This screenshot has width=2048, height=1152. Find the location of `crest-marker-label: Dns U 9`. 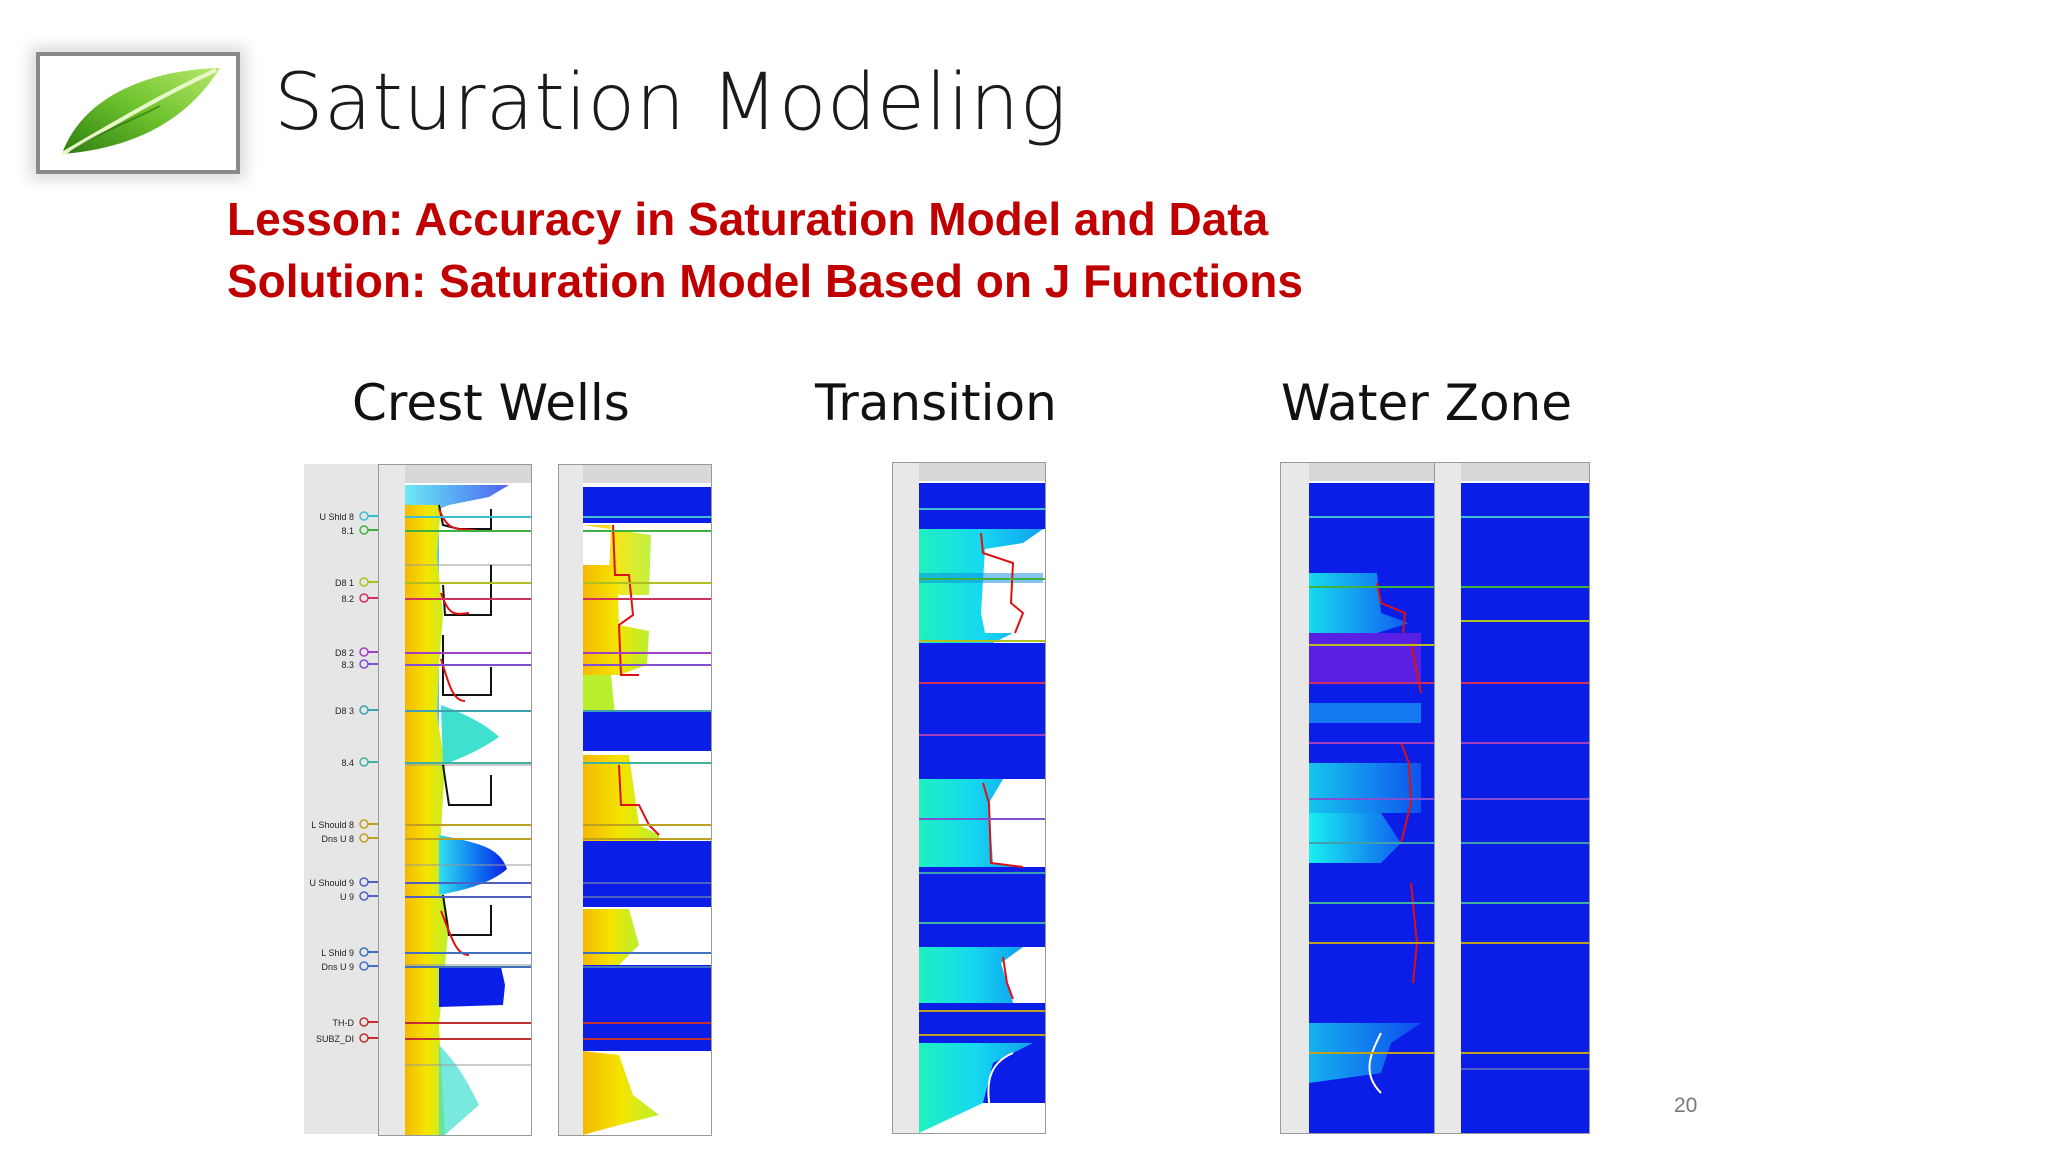

crest-marker-label: Dns U 9 is located at coordinates (337, 967).